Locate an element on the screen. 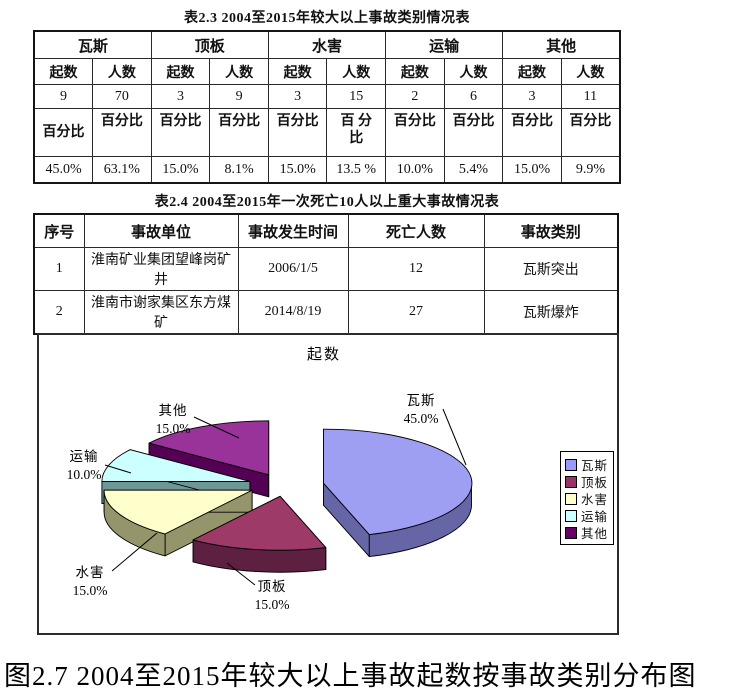 This screenshot has width=736, height=700. cell-unit: 淮南矿业集团望峰岗矿井 is located at coordinates (161, 269).